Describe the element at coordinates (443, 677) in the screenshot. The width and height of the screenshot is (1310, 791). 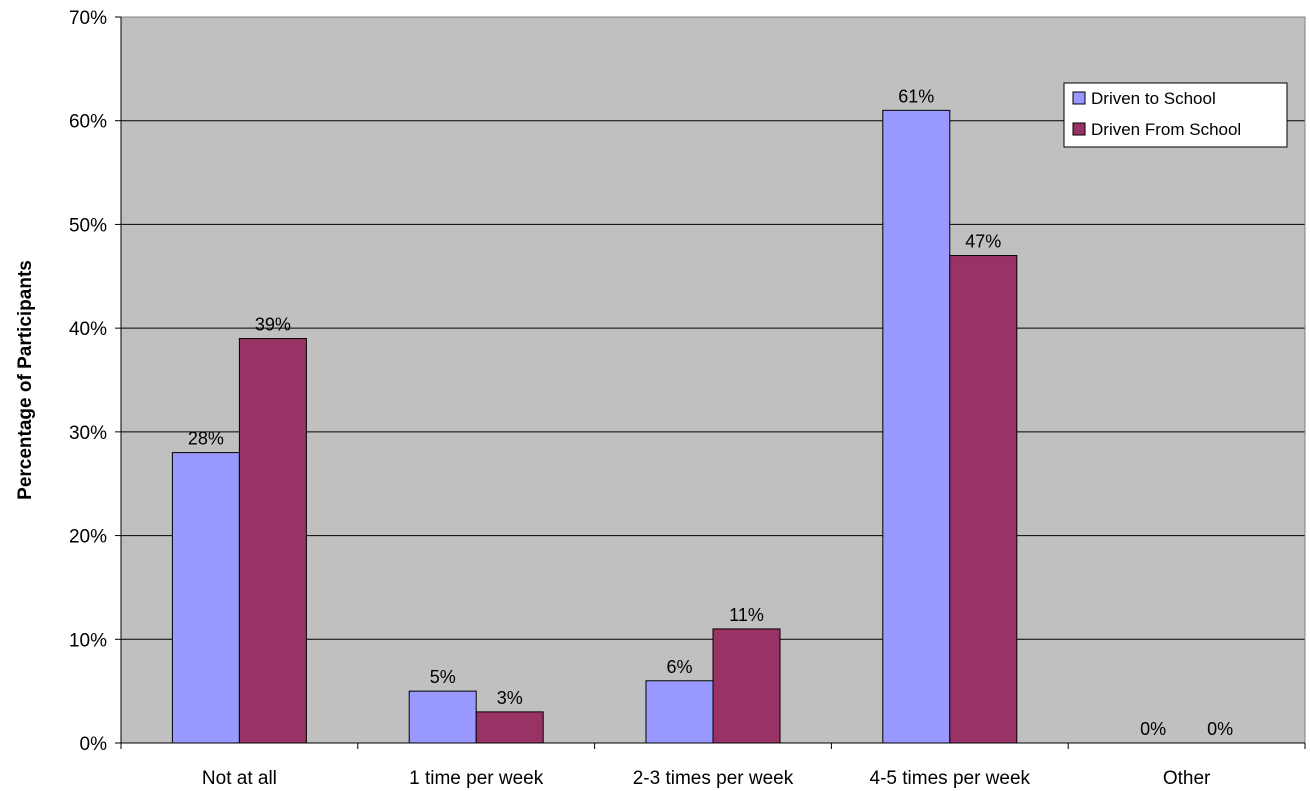
I see `data-label: 5%` at that location.